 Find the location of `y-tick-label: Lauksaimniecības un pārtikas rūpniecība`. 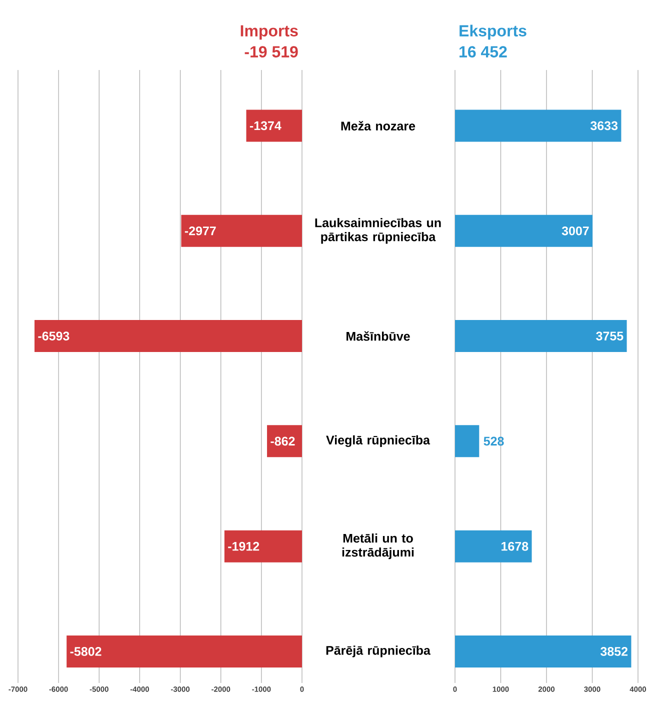

y-tick-label: Lauksaimniecības un pārtikas rūpniecība is located at coordinates (378, 231).